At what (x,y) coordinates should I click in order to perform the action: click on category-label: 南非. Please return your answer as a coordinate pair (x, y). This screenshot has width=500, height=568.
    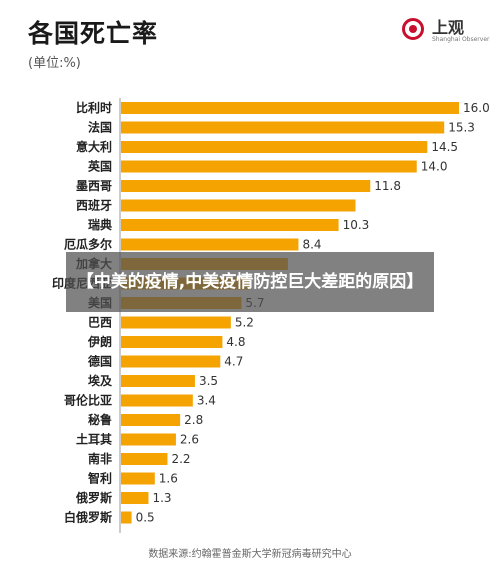
    Looking at the image, I should click on (100, 458).